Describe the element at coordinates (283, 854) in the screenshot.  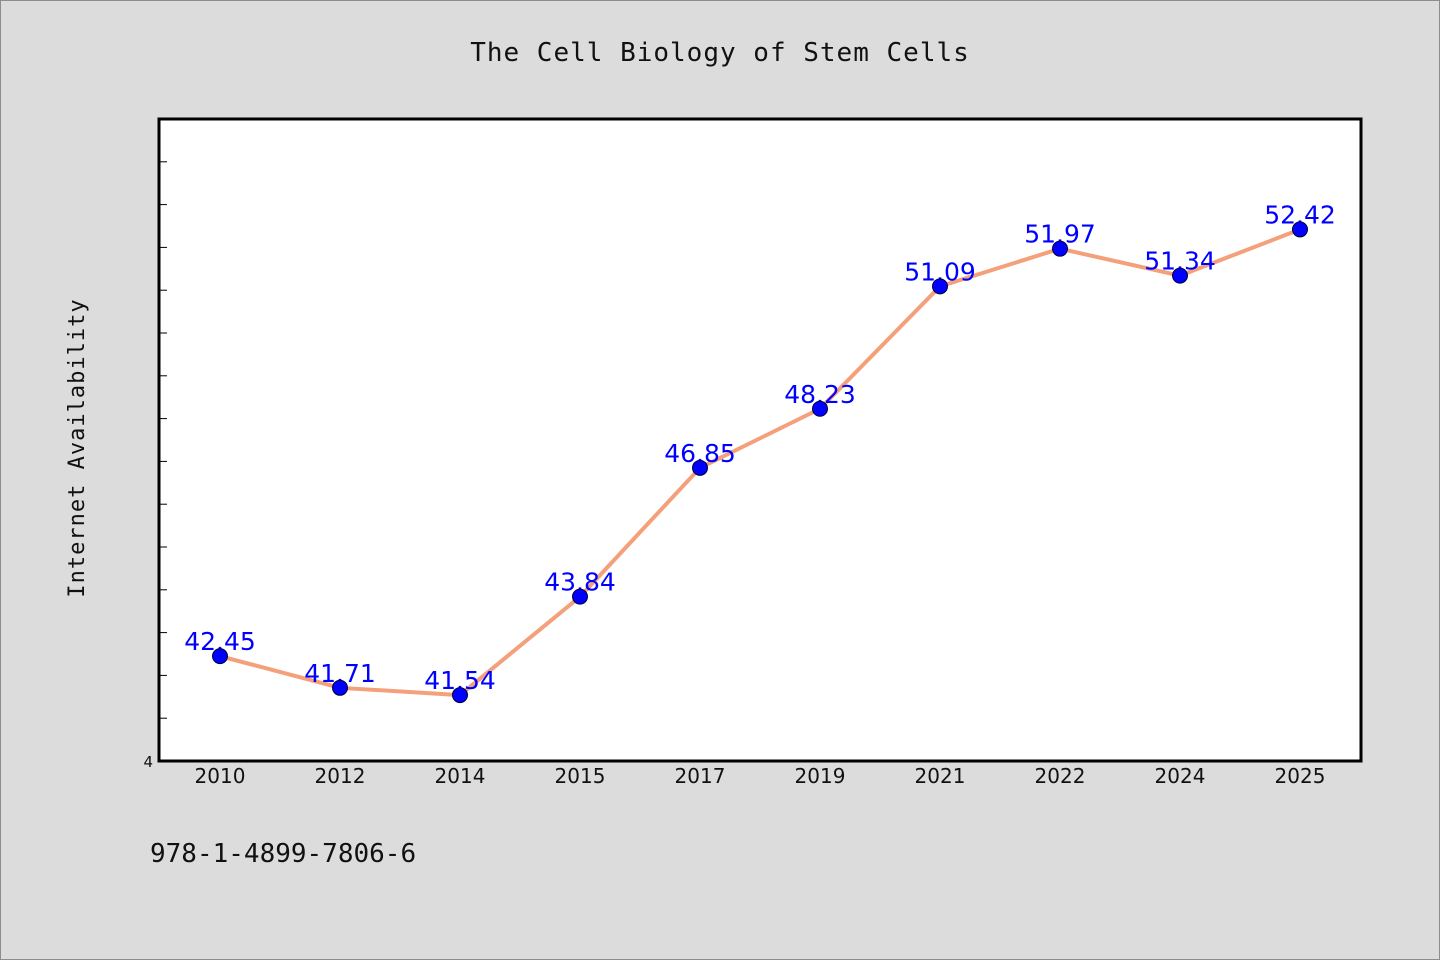
I see `isbn-footer: 978-1-4899-7806-6` at that location.